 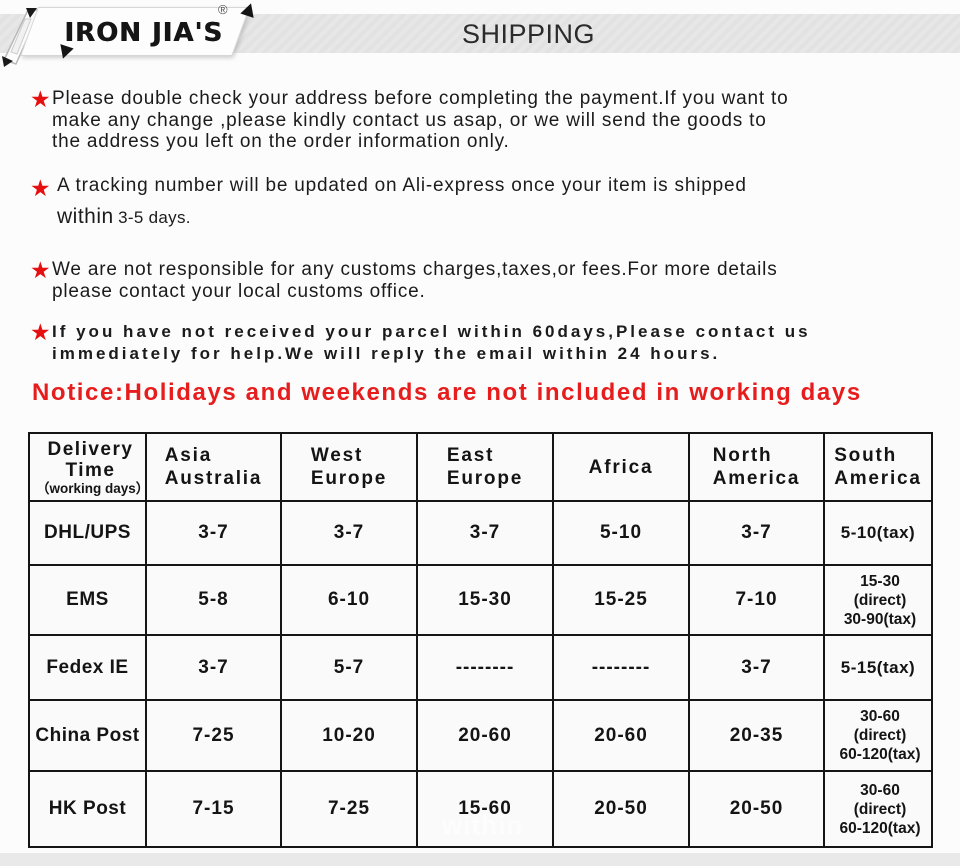 I want to click on carrier-name: EMS, so click(x=87, y=600).